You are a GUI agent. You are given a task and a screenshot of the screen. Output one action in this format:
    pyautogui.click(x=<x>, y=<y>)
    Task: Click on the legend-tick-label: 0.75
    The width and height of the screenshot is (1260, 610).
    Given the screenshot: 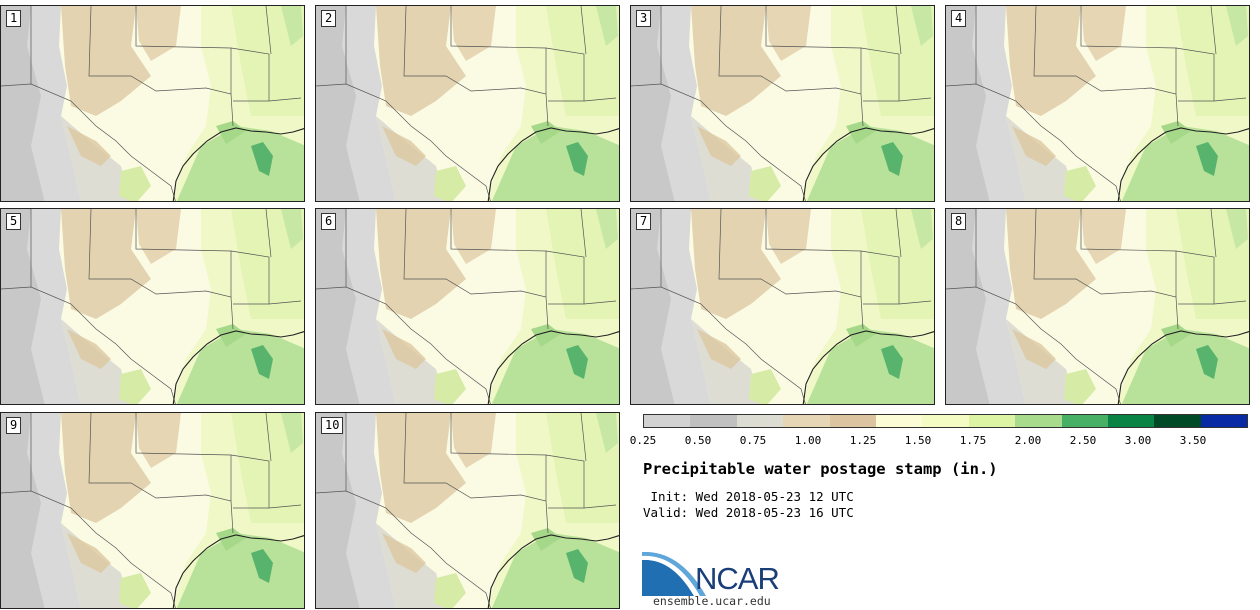 What is the action you would take?
    pyautogui.click(x=753, y=440)
    